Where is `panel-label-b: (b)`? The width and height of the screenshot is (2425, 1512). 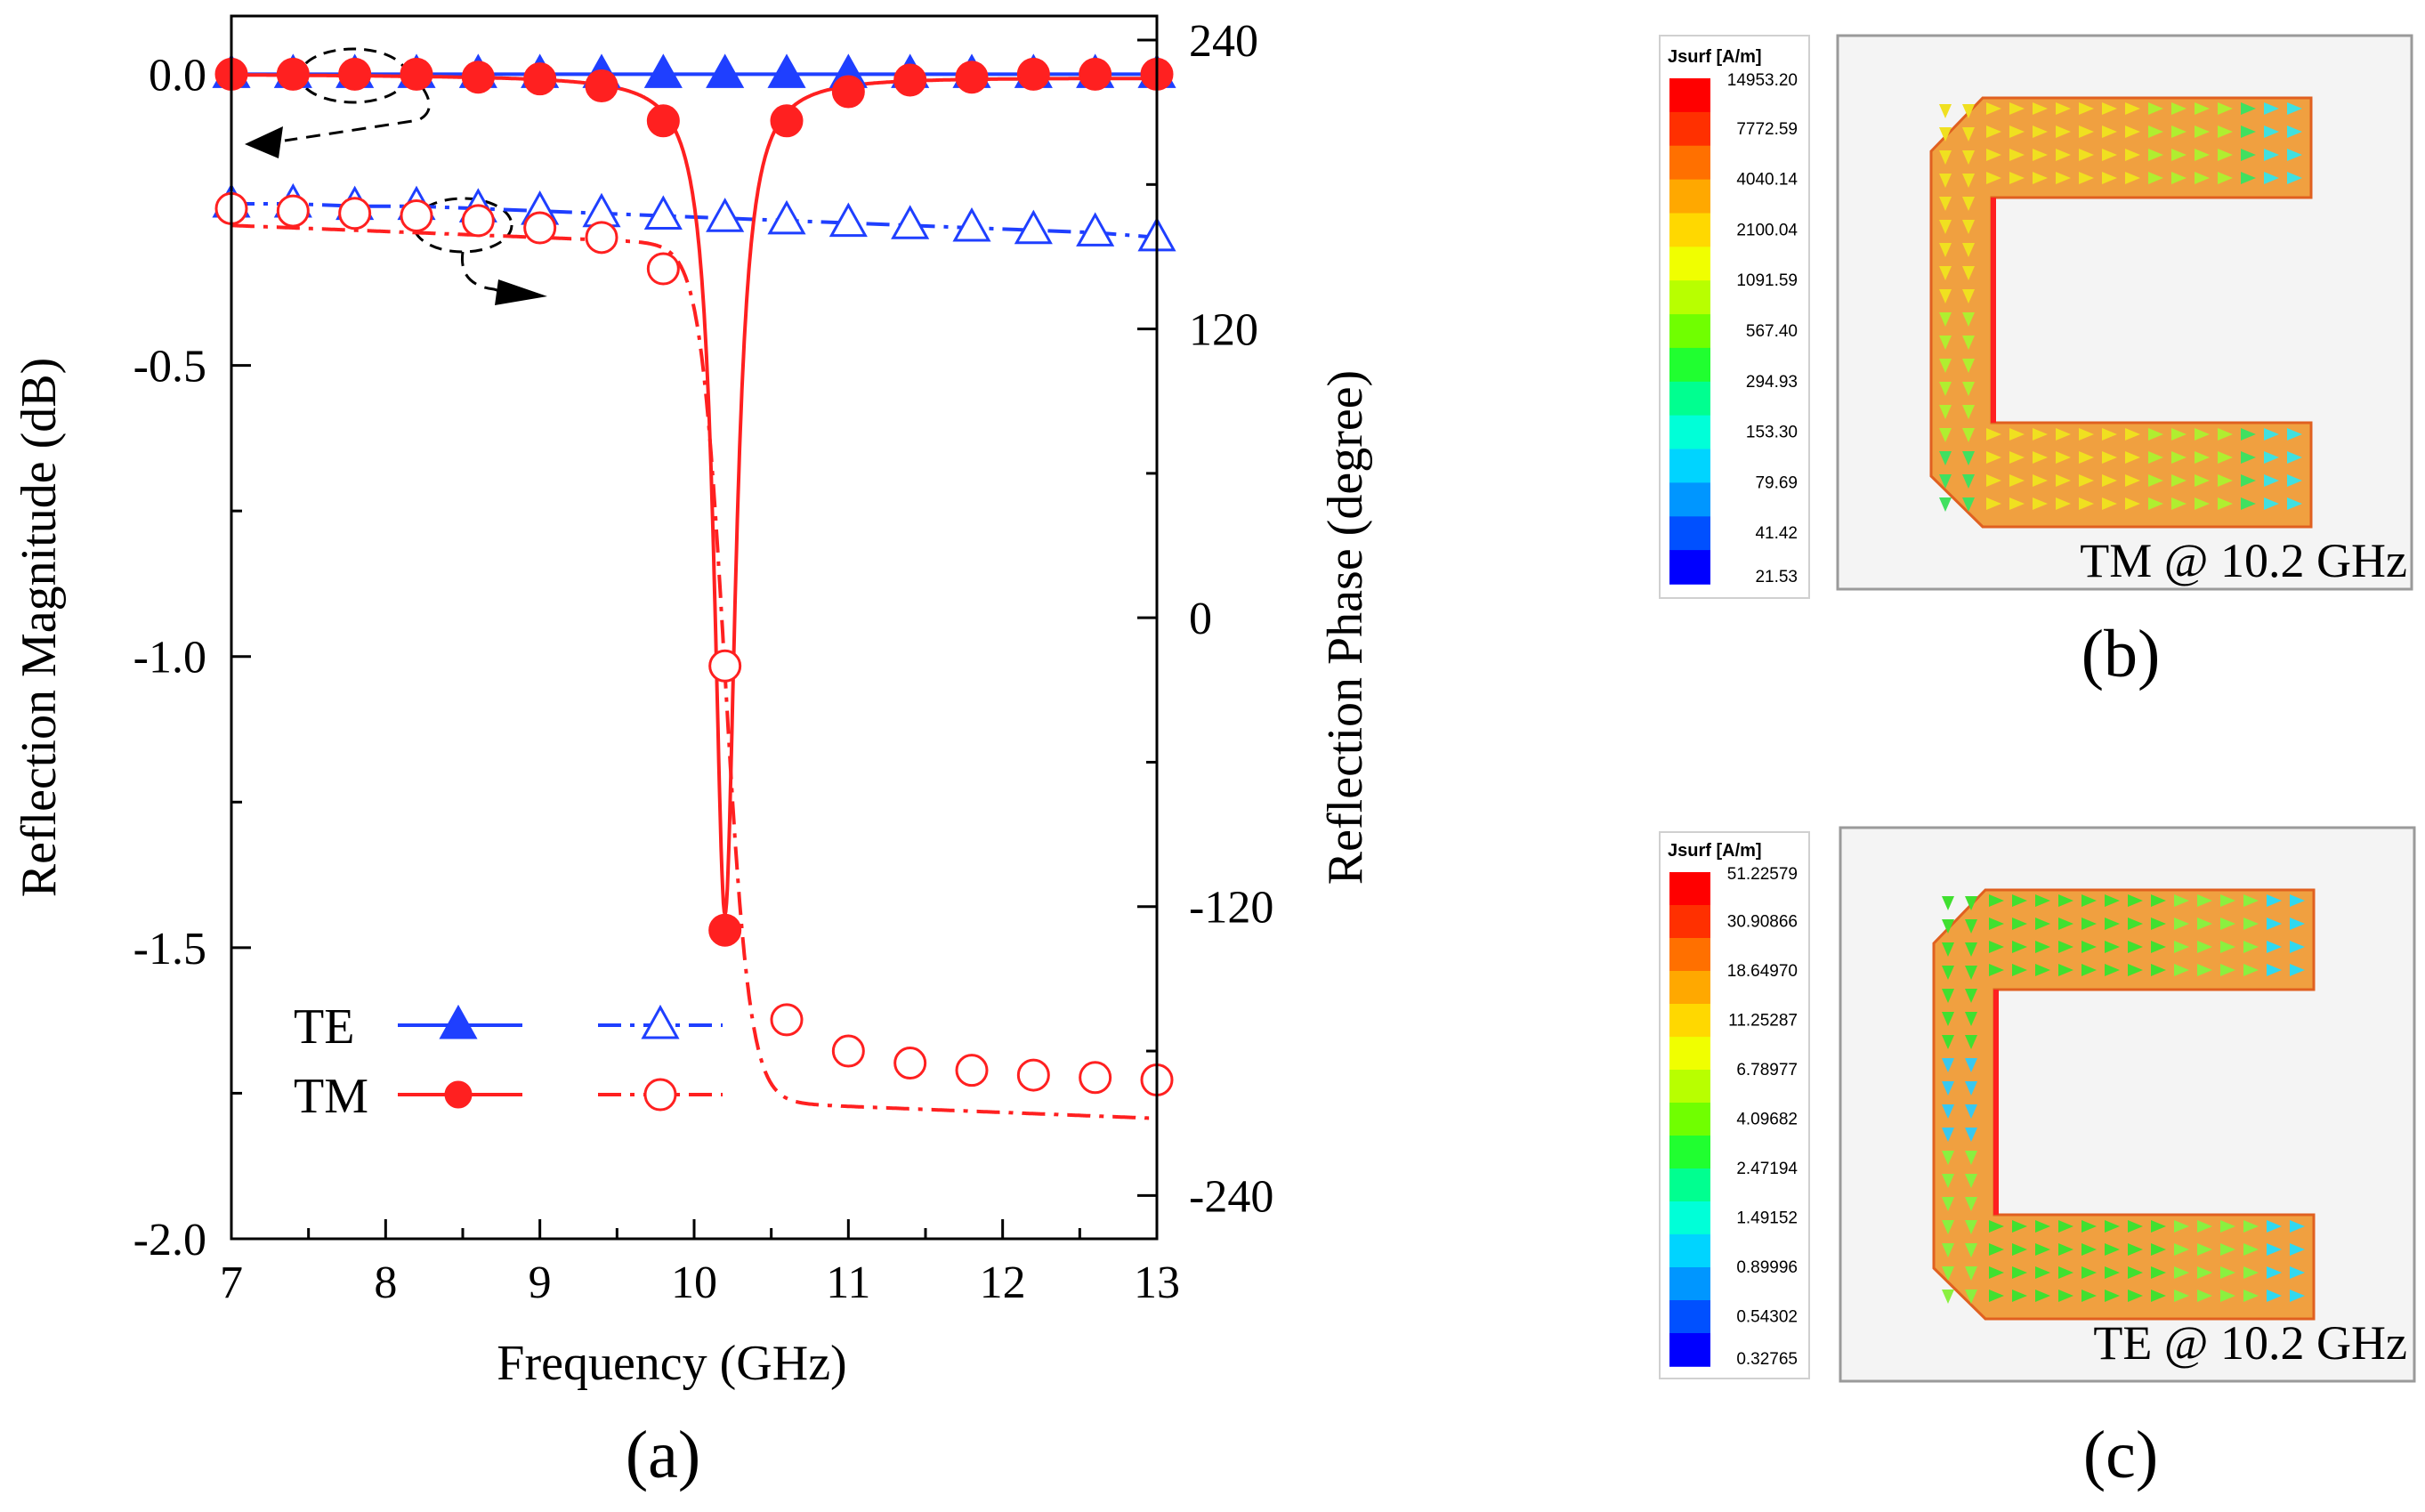
panel-label-b: (b) is located at coordinates (2121, 654).